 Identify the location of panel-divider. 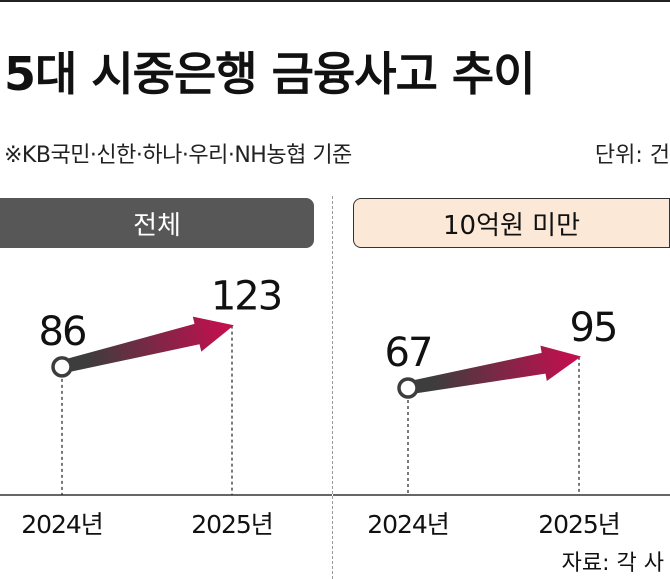
(332, 387).